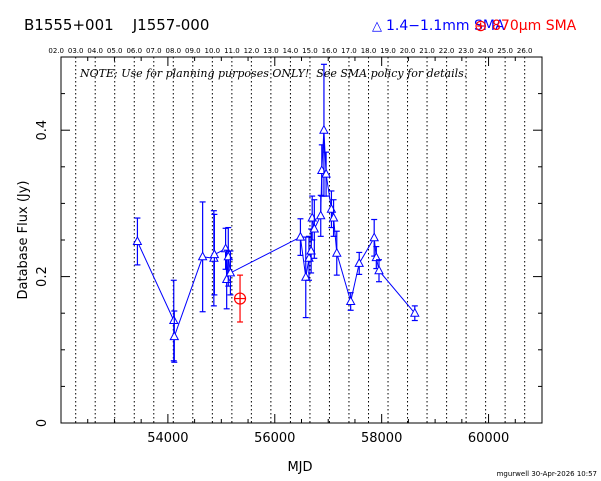 The image size is (601, 481). Describe the element at coordinates (42, 276) in the screenshot. I see `y-tick-label: 0.2` at that location.